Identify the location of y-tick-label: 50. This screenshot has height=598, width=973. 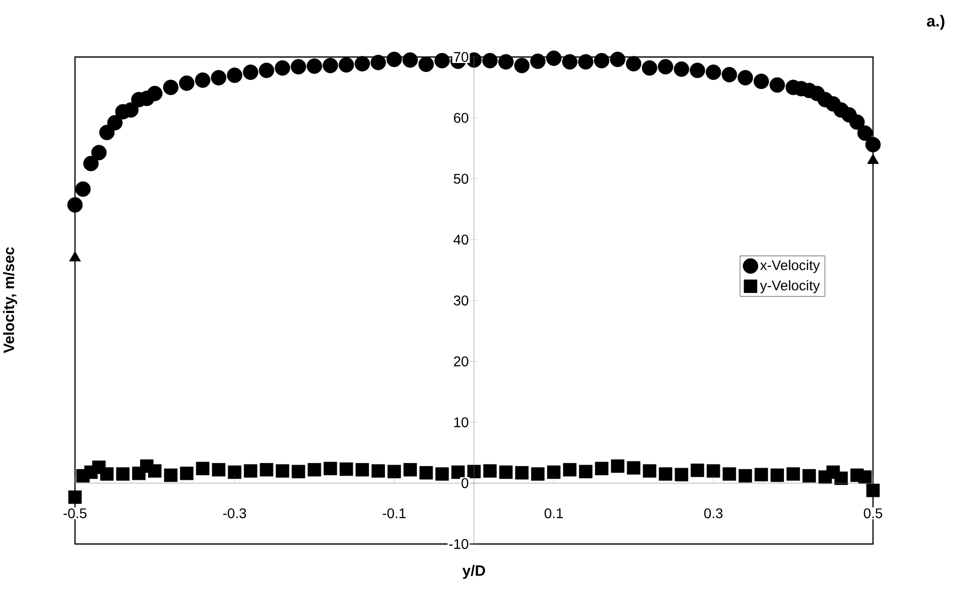
(461, 179).